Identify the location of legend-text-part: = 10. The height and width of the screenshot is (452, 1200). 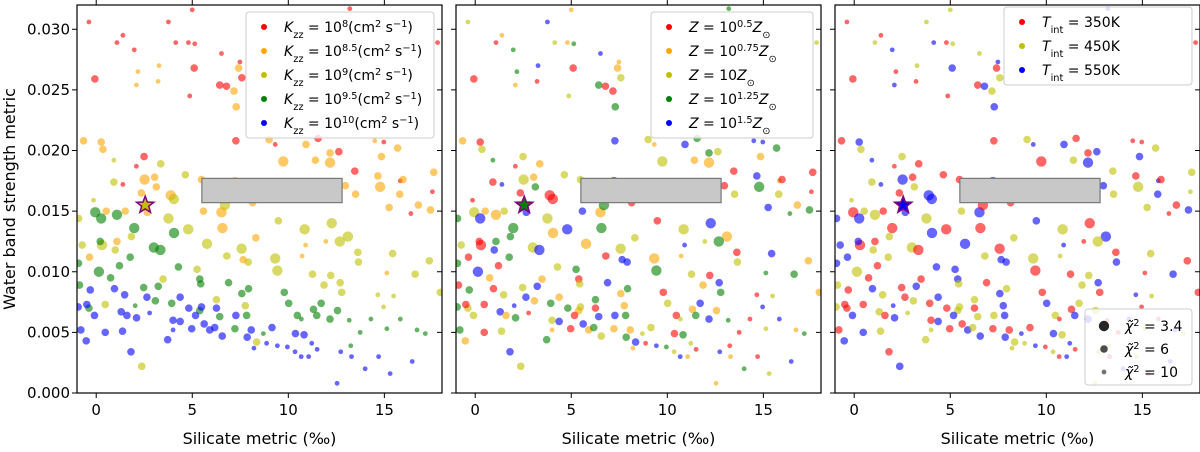
(718, 28).